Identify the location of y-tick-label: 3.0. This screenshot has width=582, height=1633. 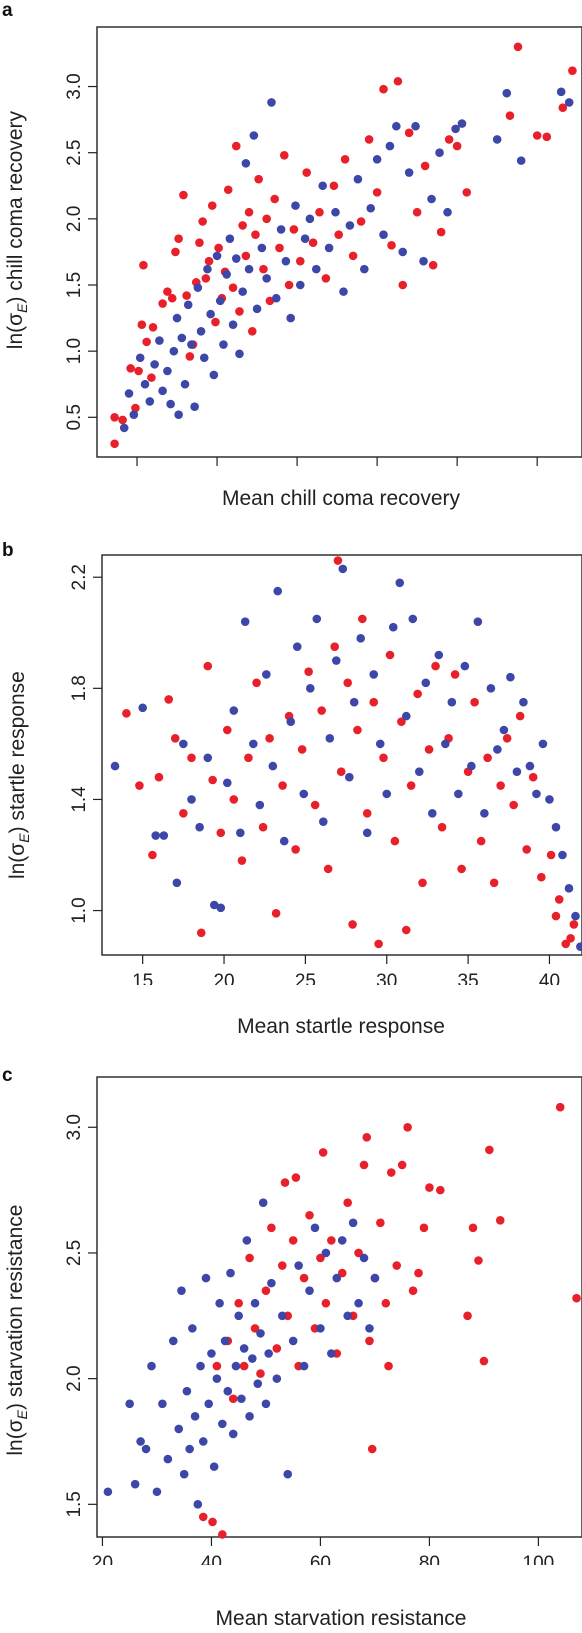
(74, 1127).